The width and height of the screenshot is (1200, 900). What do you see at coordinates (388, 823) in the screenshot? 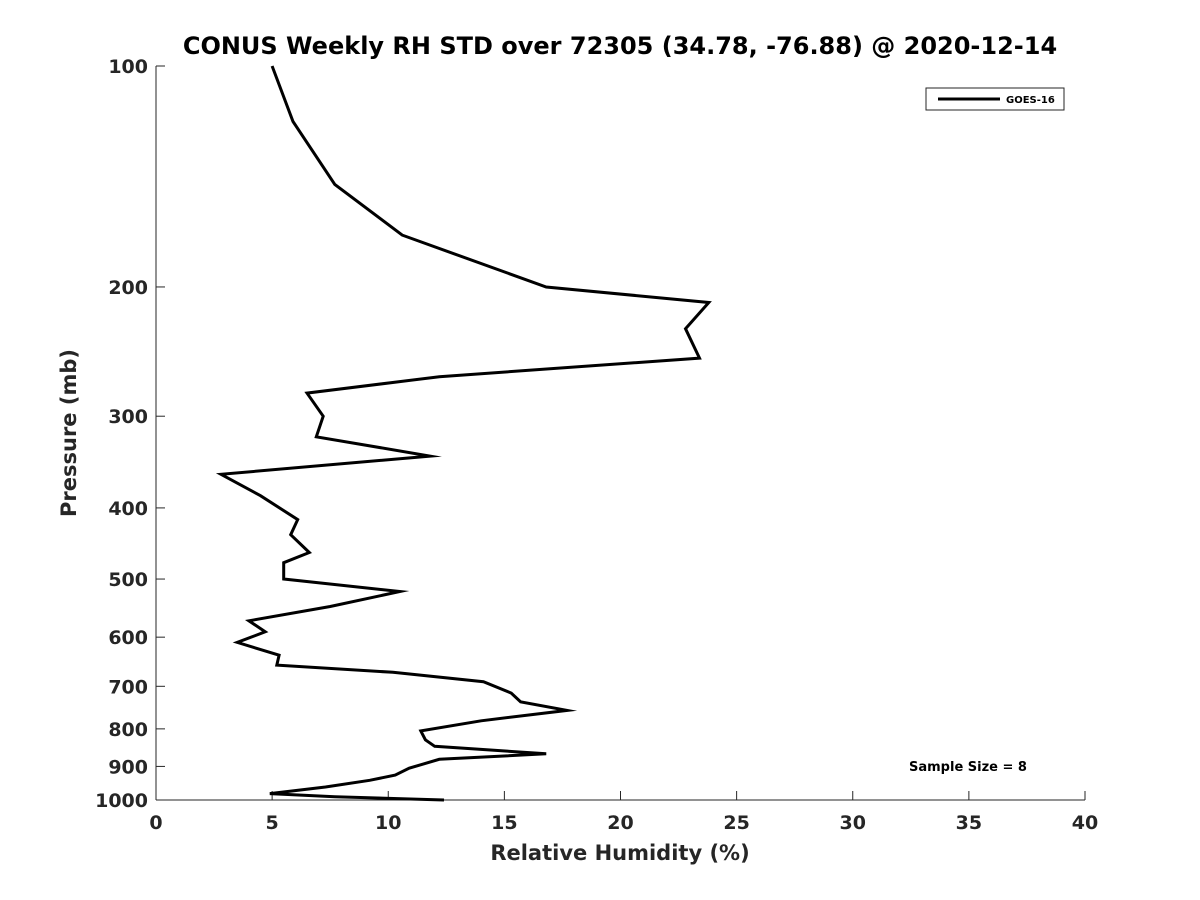
I see `x-tick-label: 10` at bounding box center [388, 823].